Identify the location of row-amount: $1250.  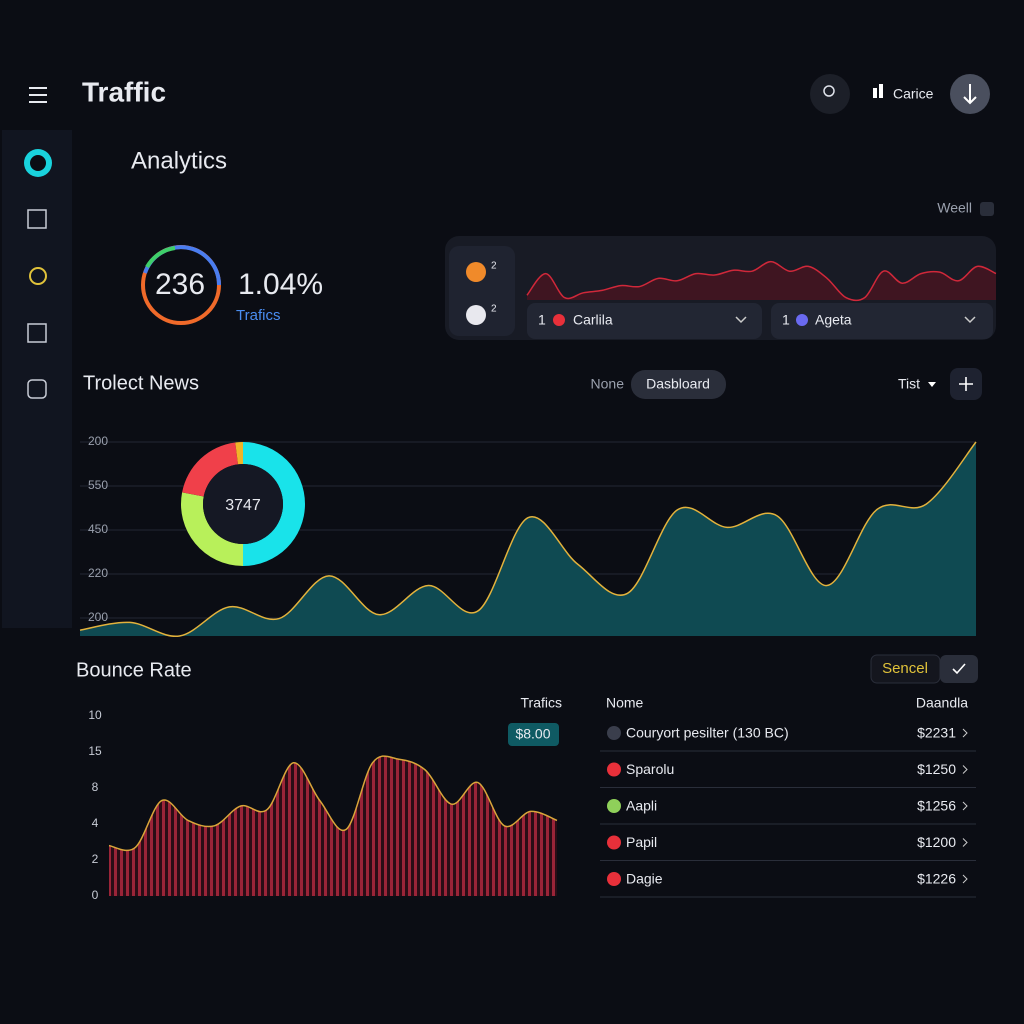
(936, 769).